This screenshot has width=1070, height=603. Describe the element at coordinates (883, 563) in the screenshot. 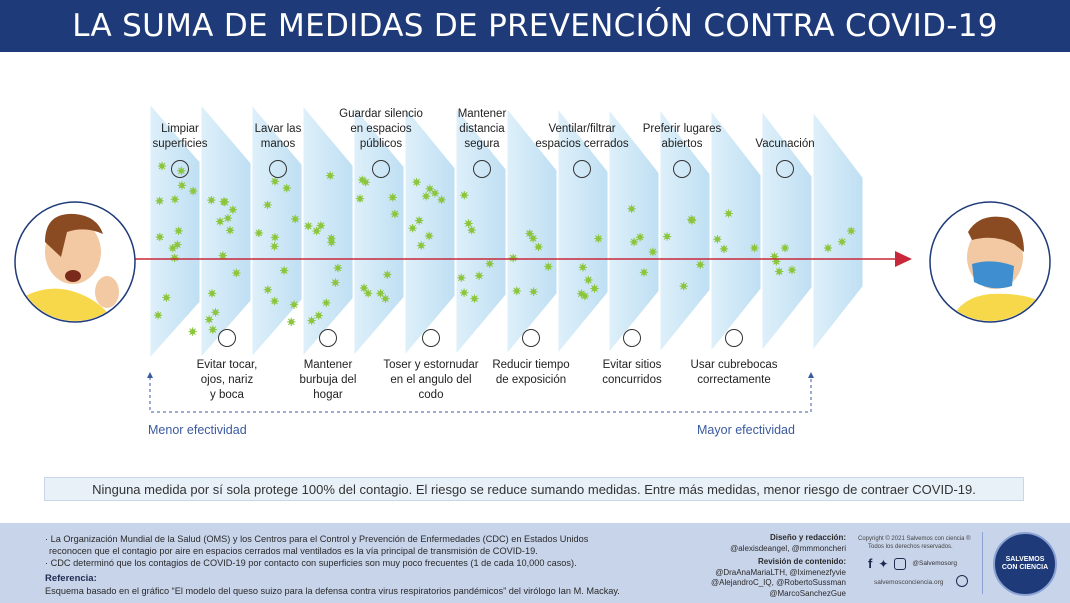

I see `twitter-icon: ✦` at that location.